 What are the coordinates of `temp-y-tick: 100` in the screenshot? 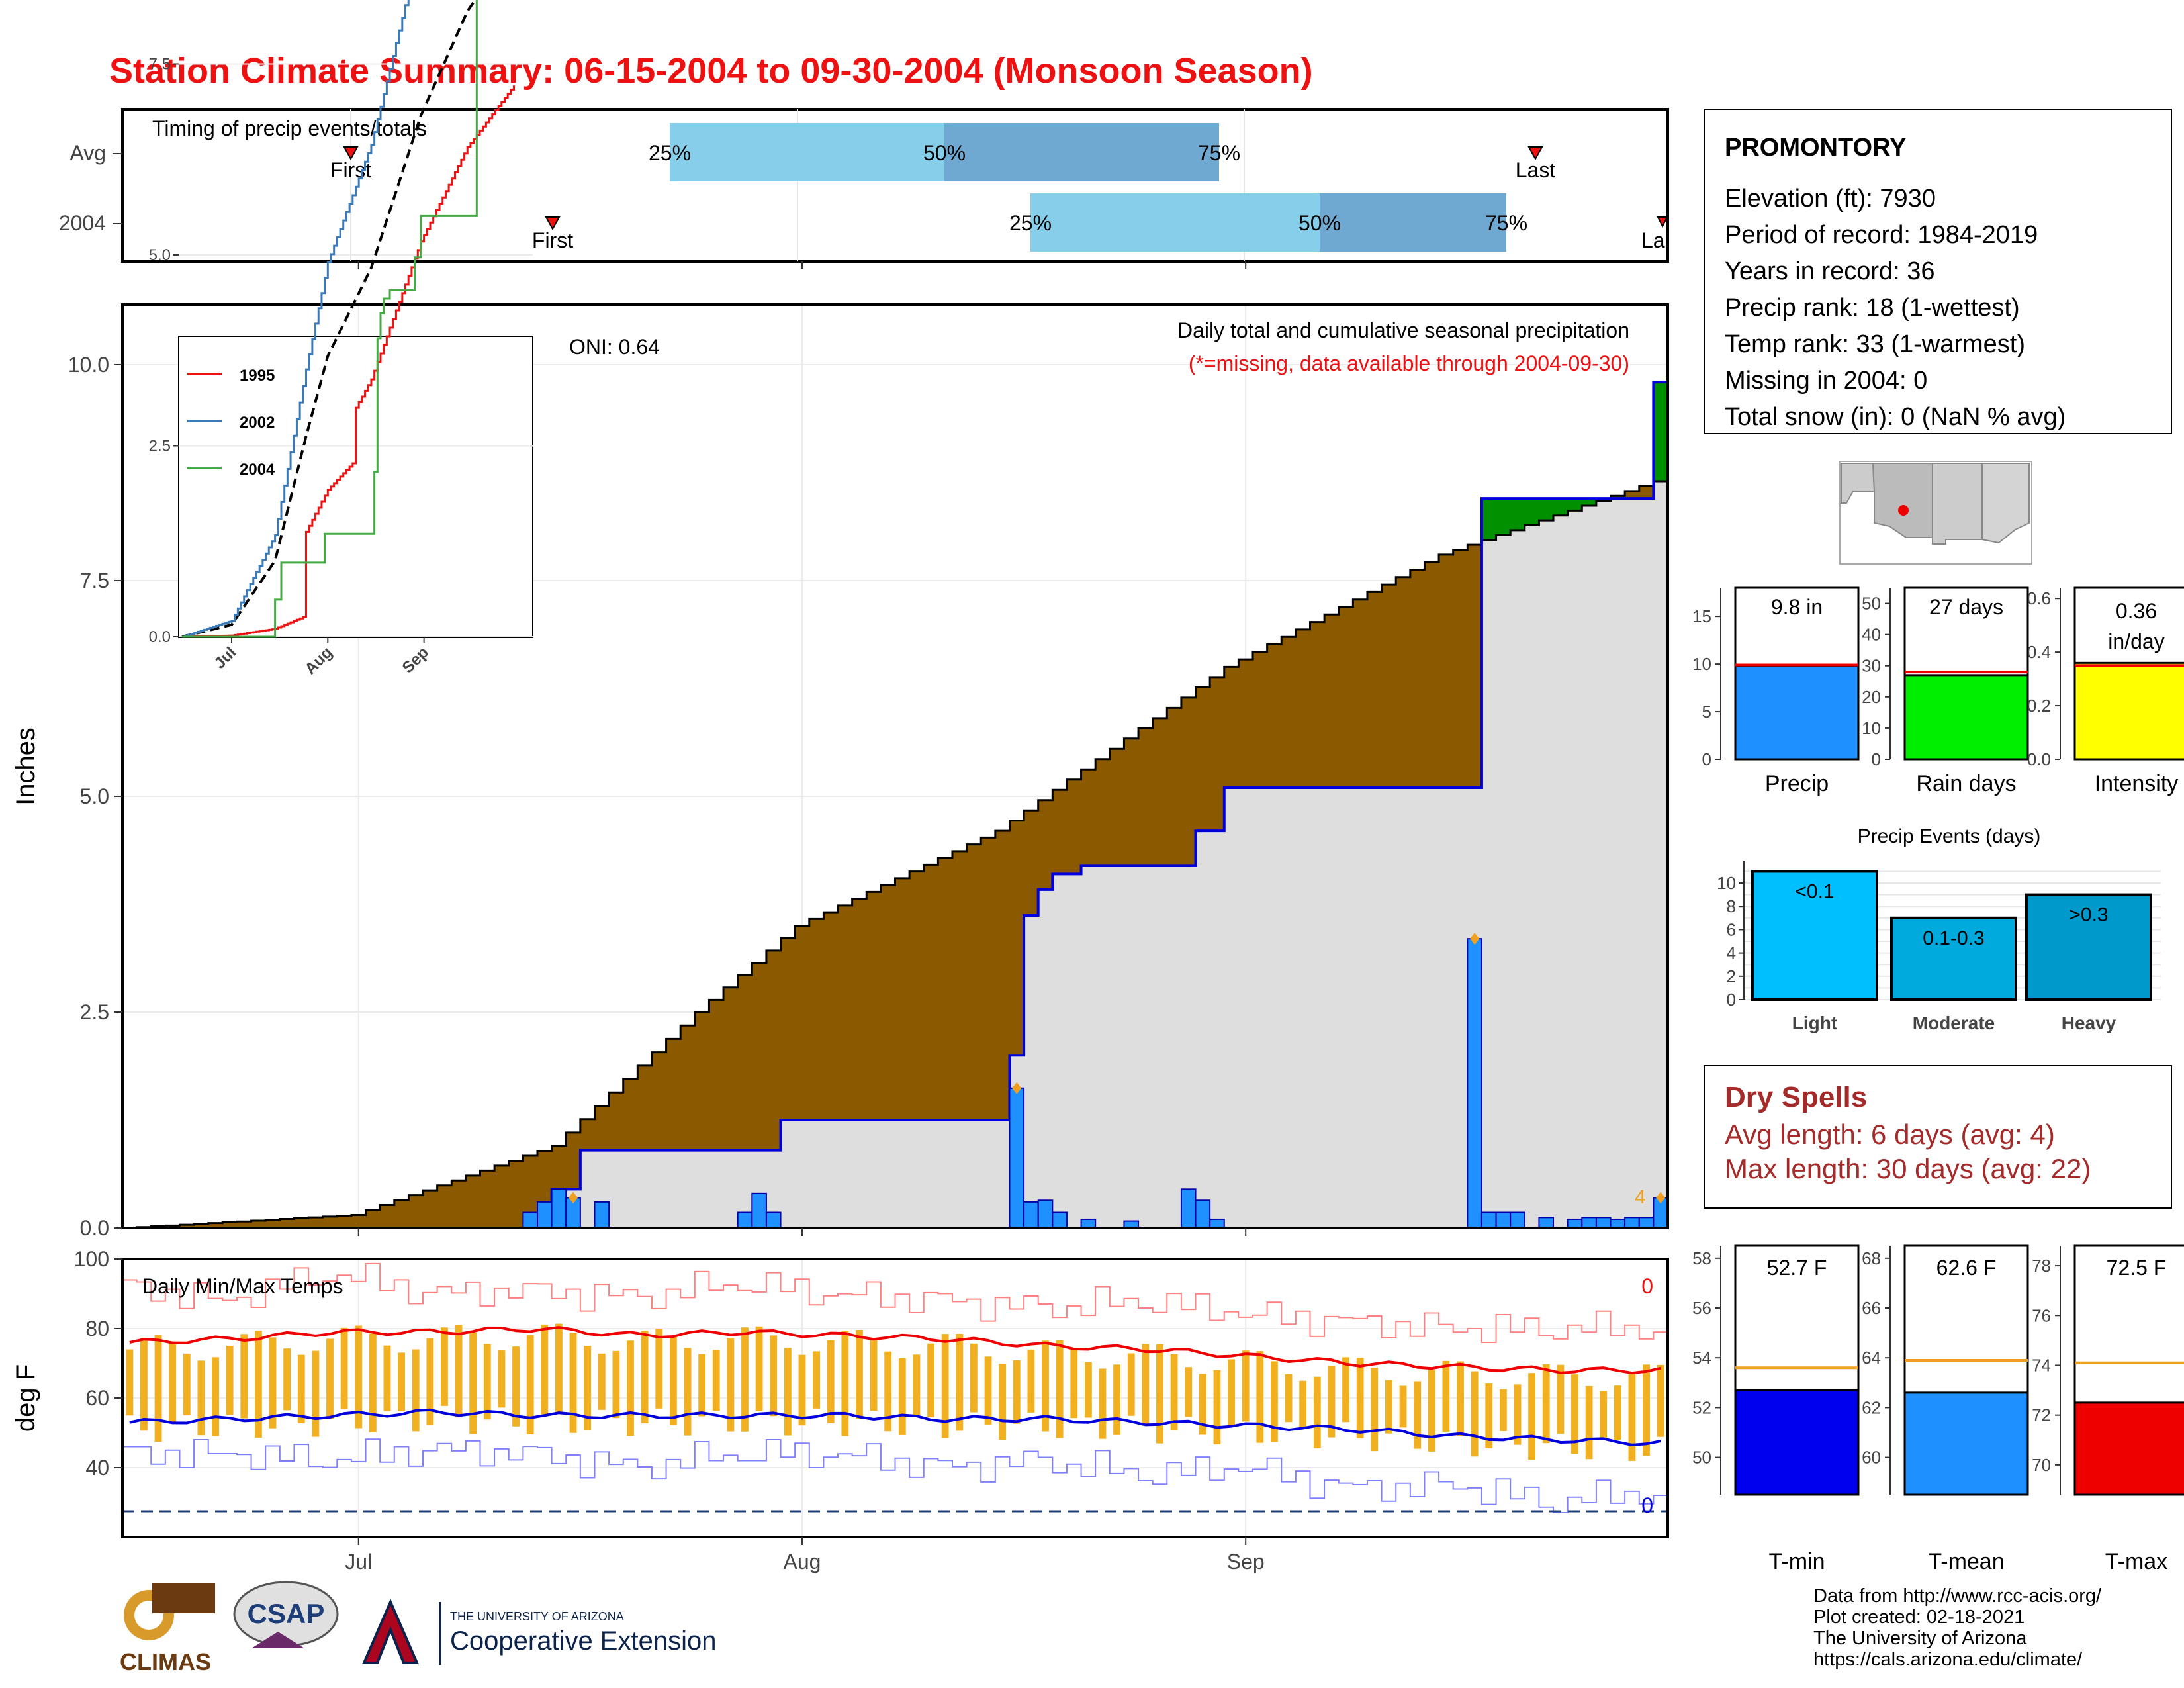 It's located at (92, 1259).